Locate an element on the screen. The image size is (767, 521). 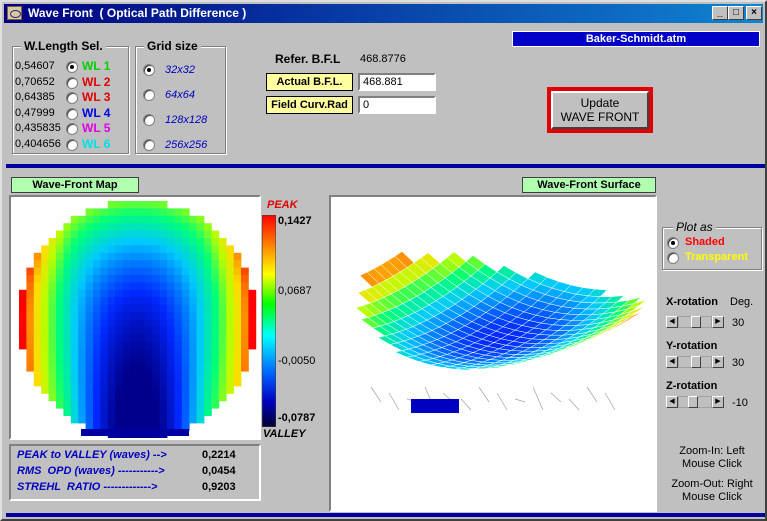
y-rotation-left-arrow-icon: ◀ is located at coordinates (672, 362).